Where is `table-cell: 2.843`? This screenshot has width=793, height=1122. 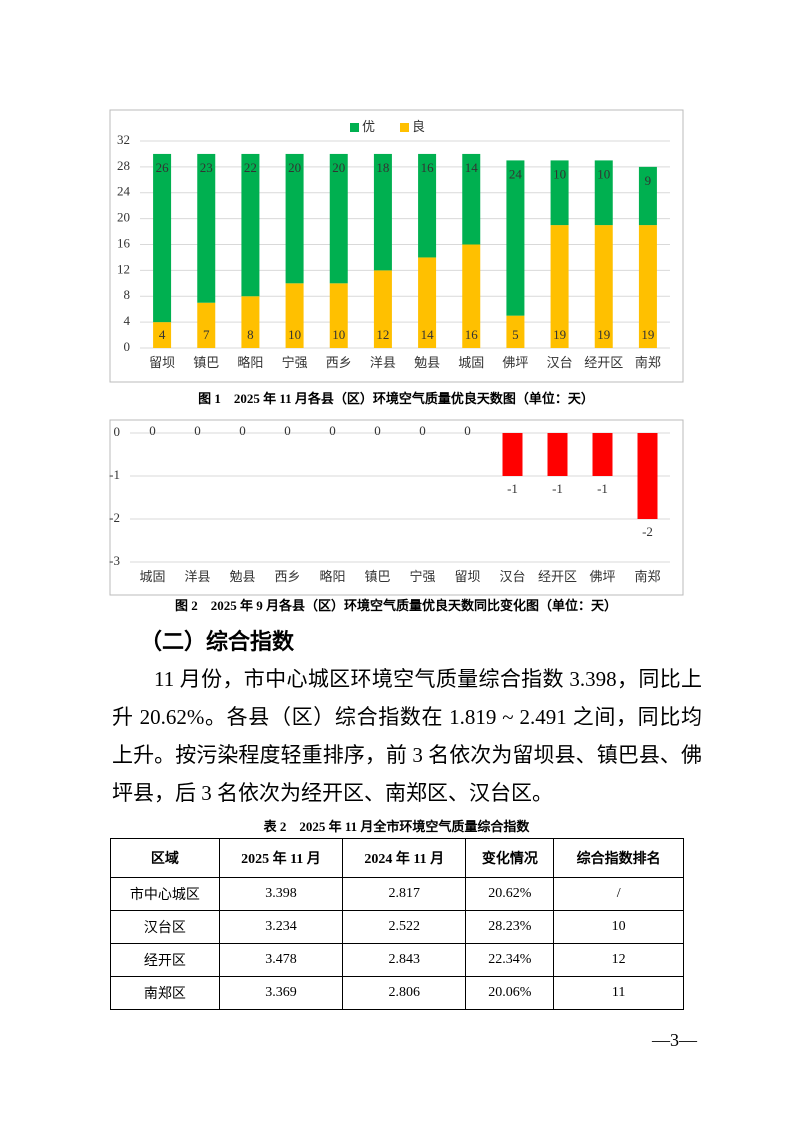 table-cell: 2.843 is located at coordinates (404, 960).